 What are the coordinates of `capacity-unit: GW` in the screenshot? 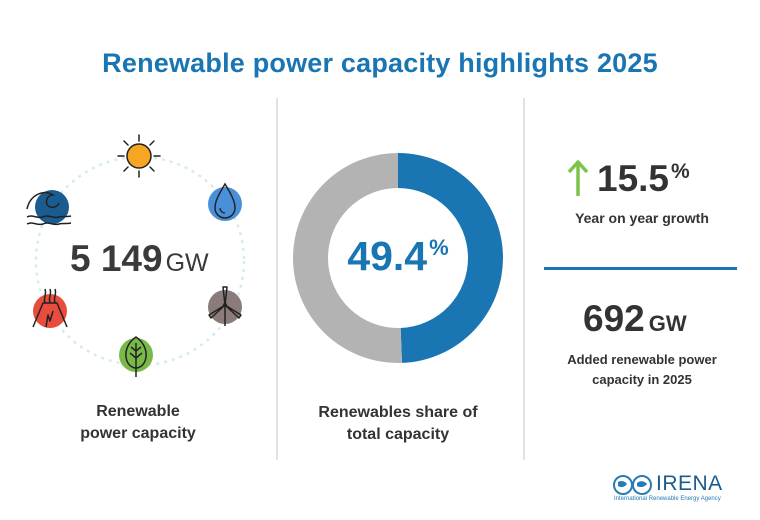 It's located at (187, 263).